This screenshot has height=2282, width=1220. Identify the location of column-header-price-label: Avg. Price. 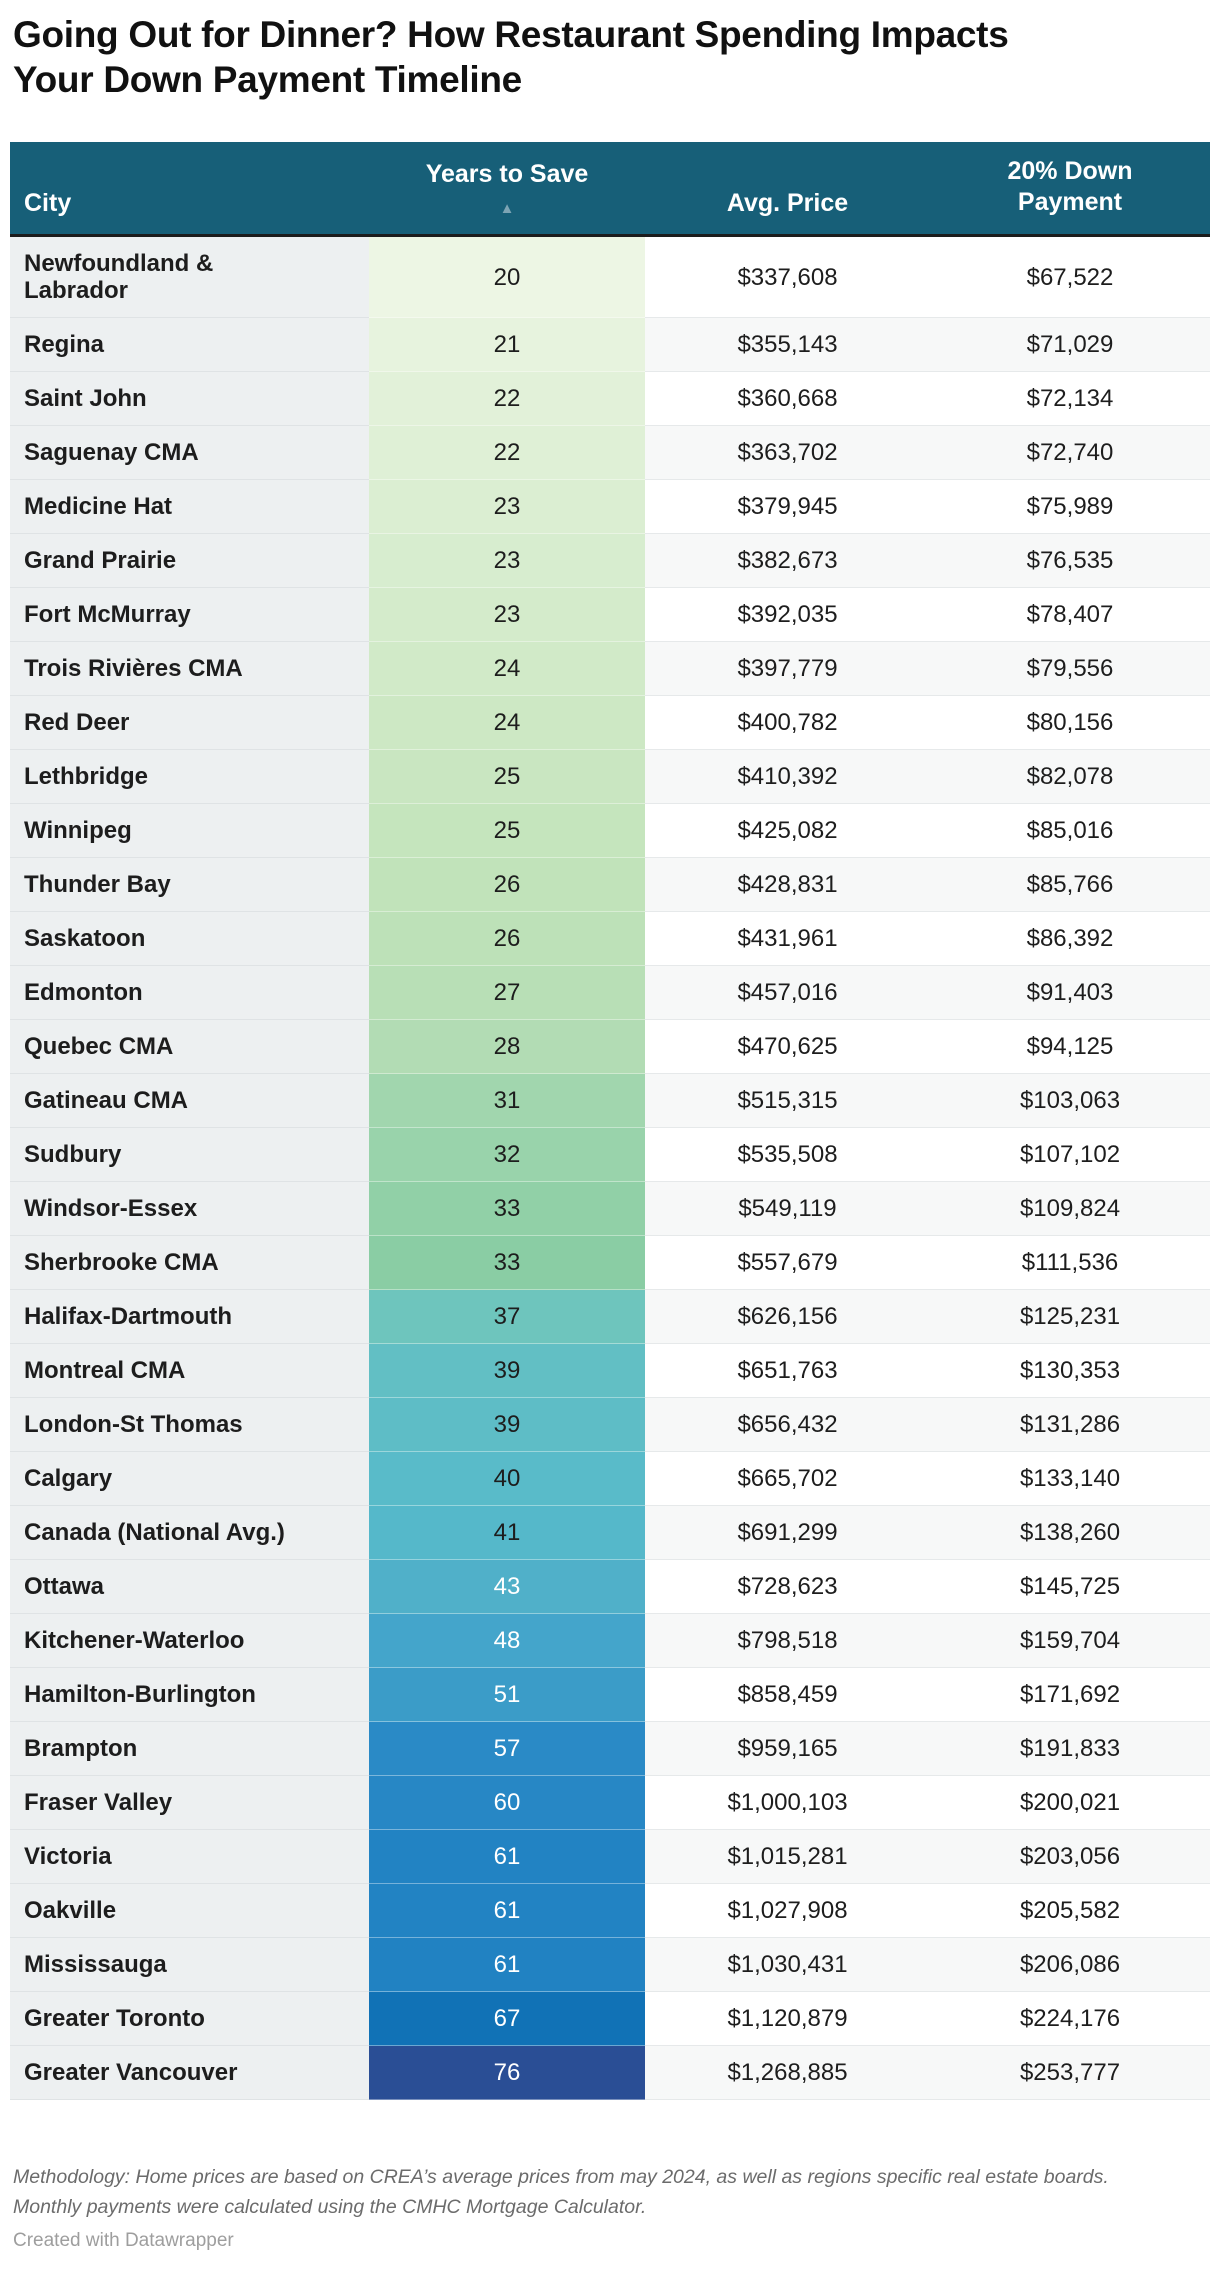
(787, 203).